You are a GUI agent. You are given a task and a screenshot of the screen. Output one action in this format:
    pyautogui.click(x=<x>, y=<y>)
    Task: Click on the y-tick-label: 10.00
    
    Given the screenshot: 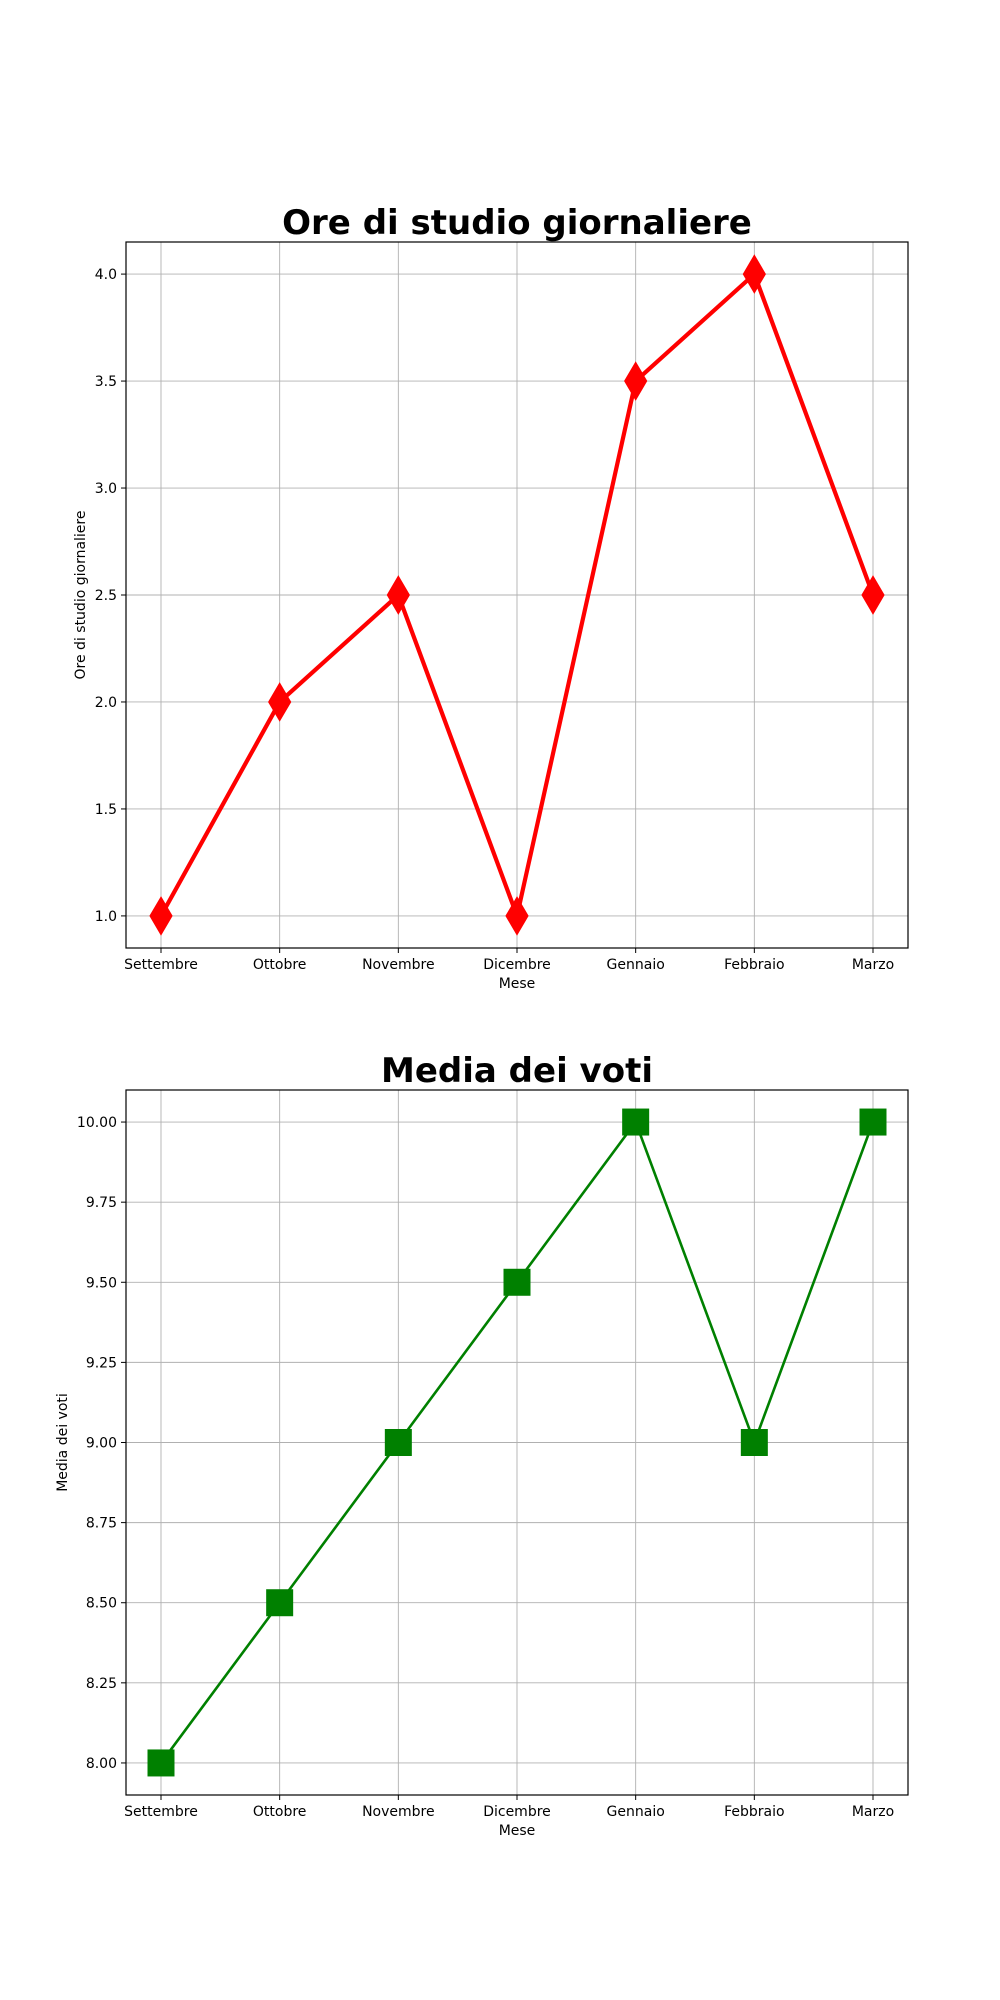 What is the action you would take?
    pyautogui.click(x=97, y=1123)
    